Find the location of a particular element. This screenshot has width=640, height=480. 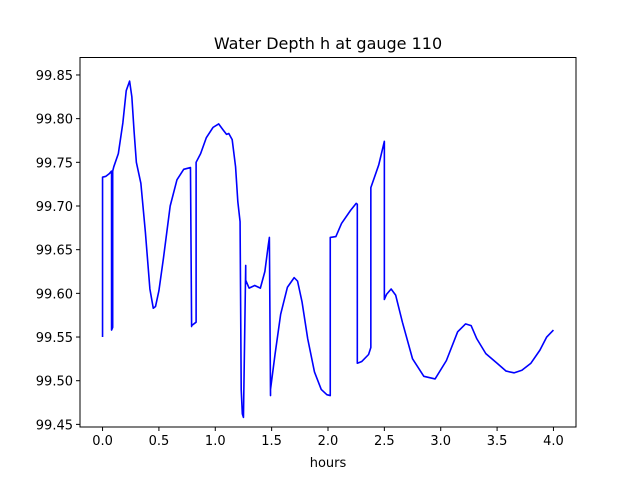

x-tick-label: 4.0 is located at coordinates (553, 441).